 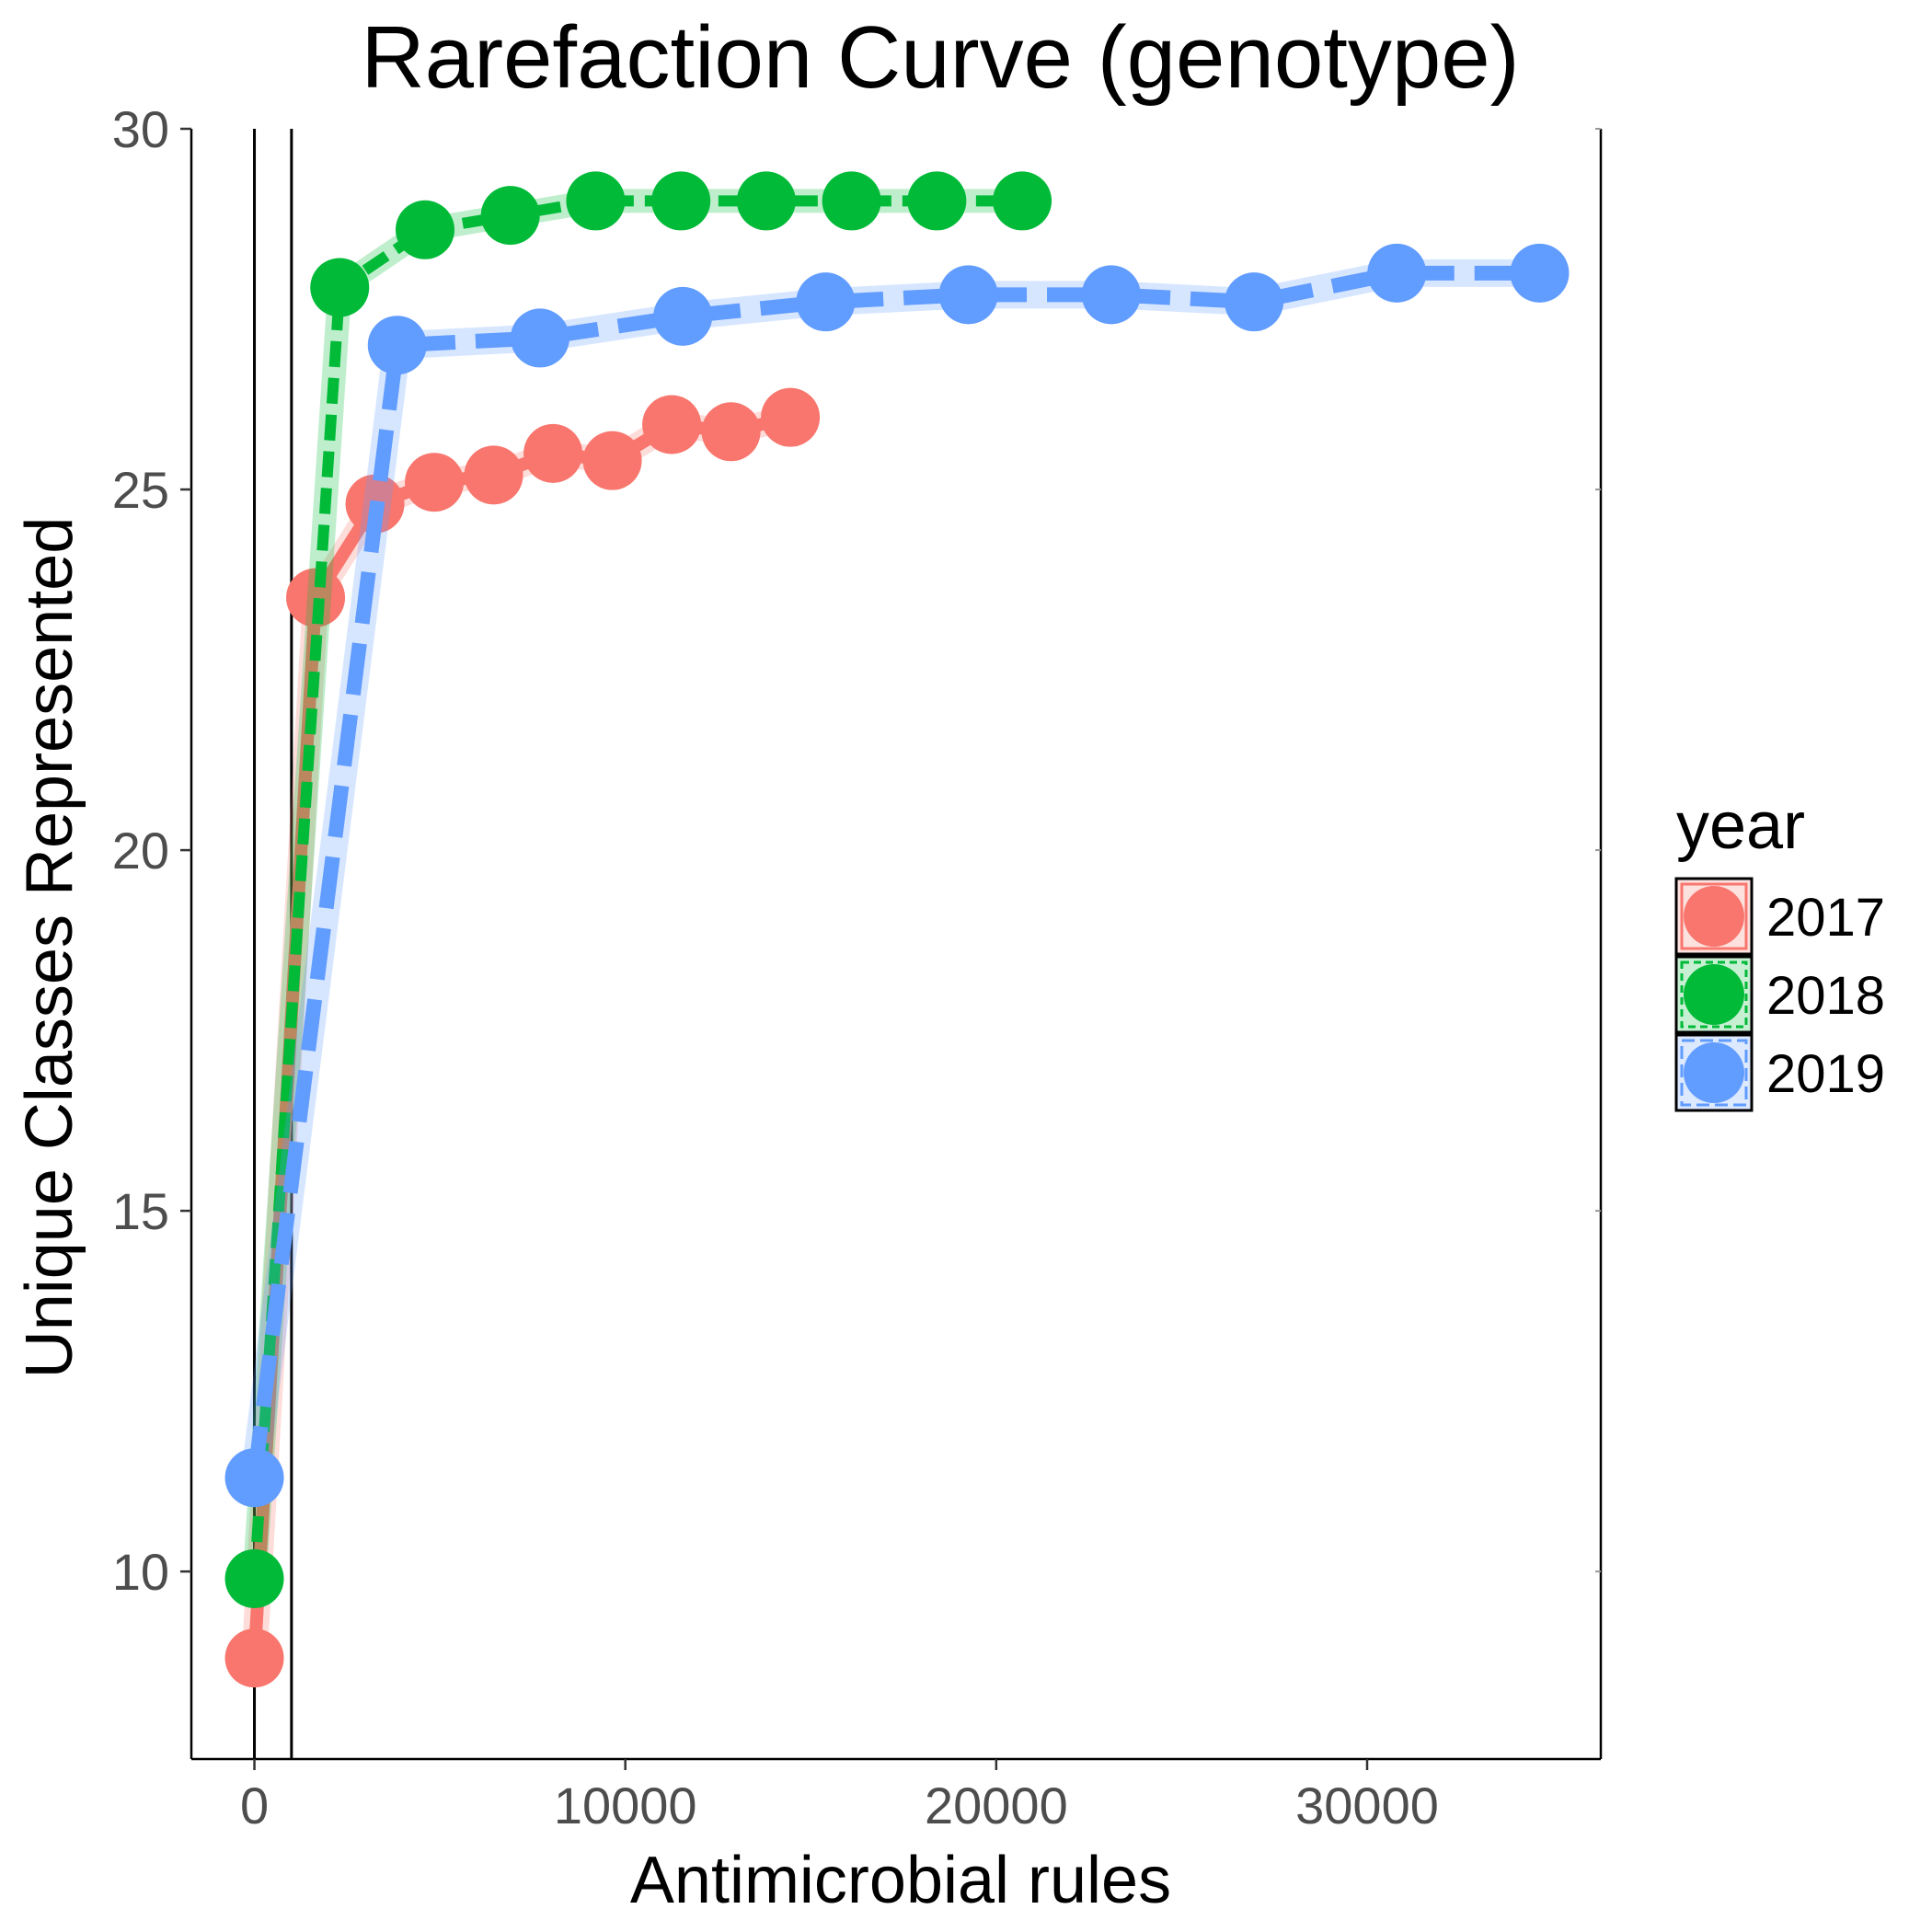 I want to click on legend-item-2019: 2019, so click(x=1779, y=1072).